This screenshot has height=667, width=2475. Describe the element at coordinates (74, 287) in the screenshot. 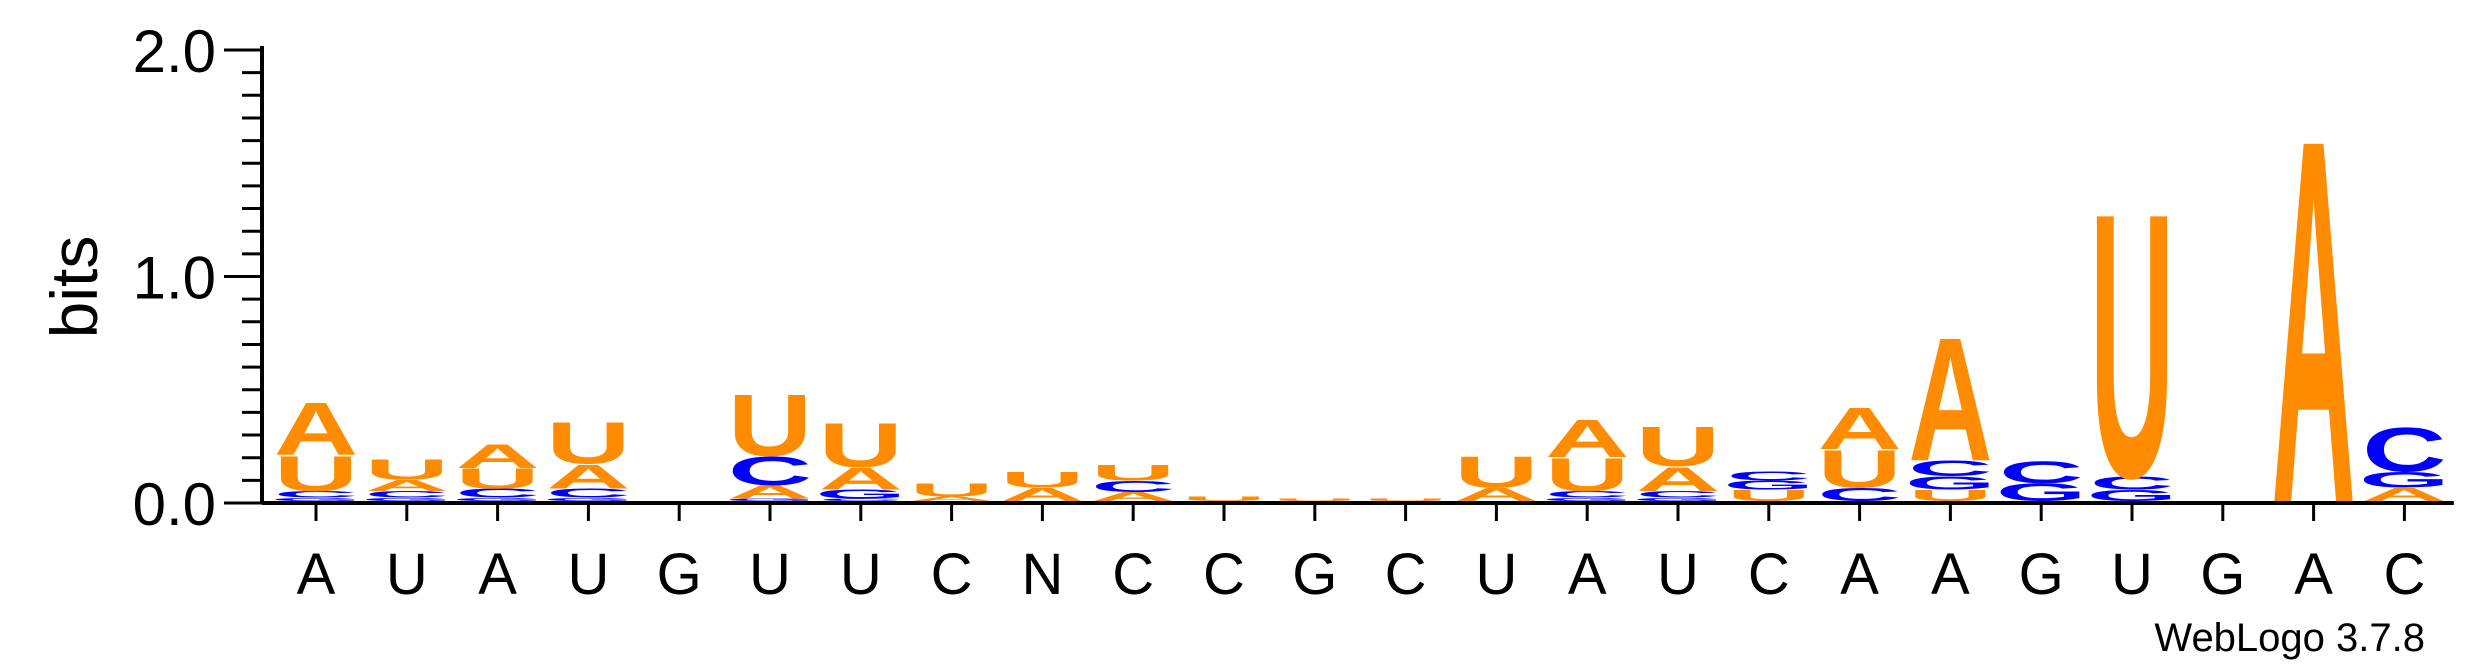

I see `y-axis-label: bits` at that location.